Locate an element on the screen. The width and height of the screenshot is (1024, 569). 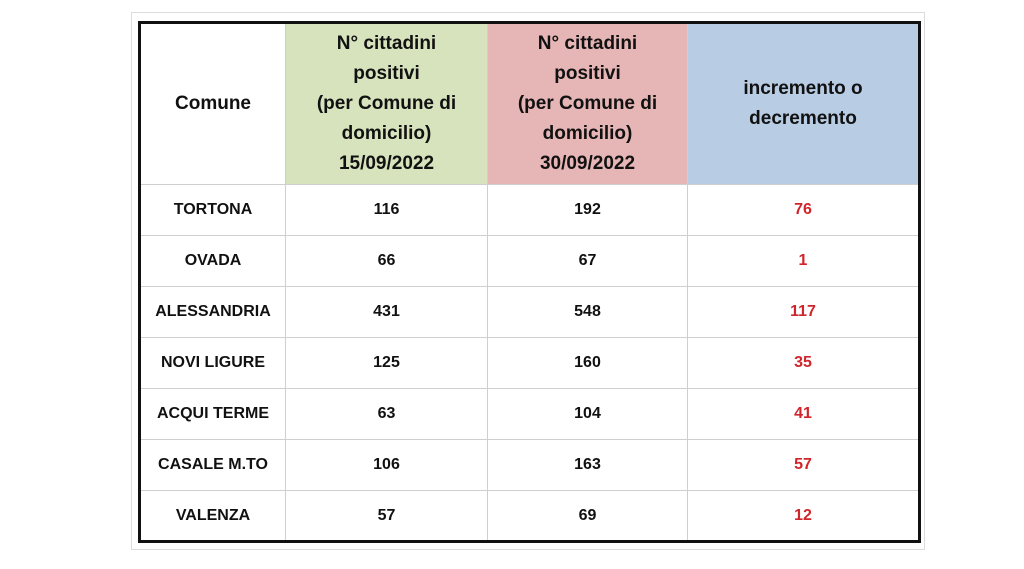
cell-positives-second: 69 is located at coordinates (587, 516).